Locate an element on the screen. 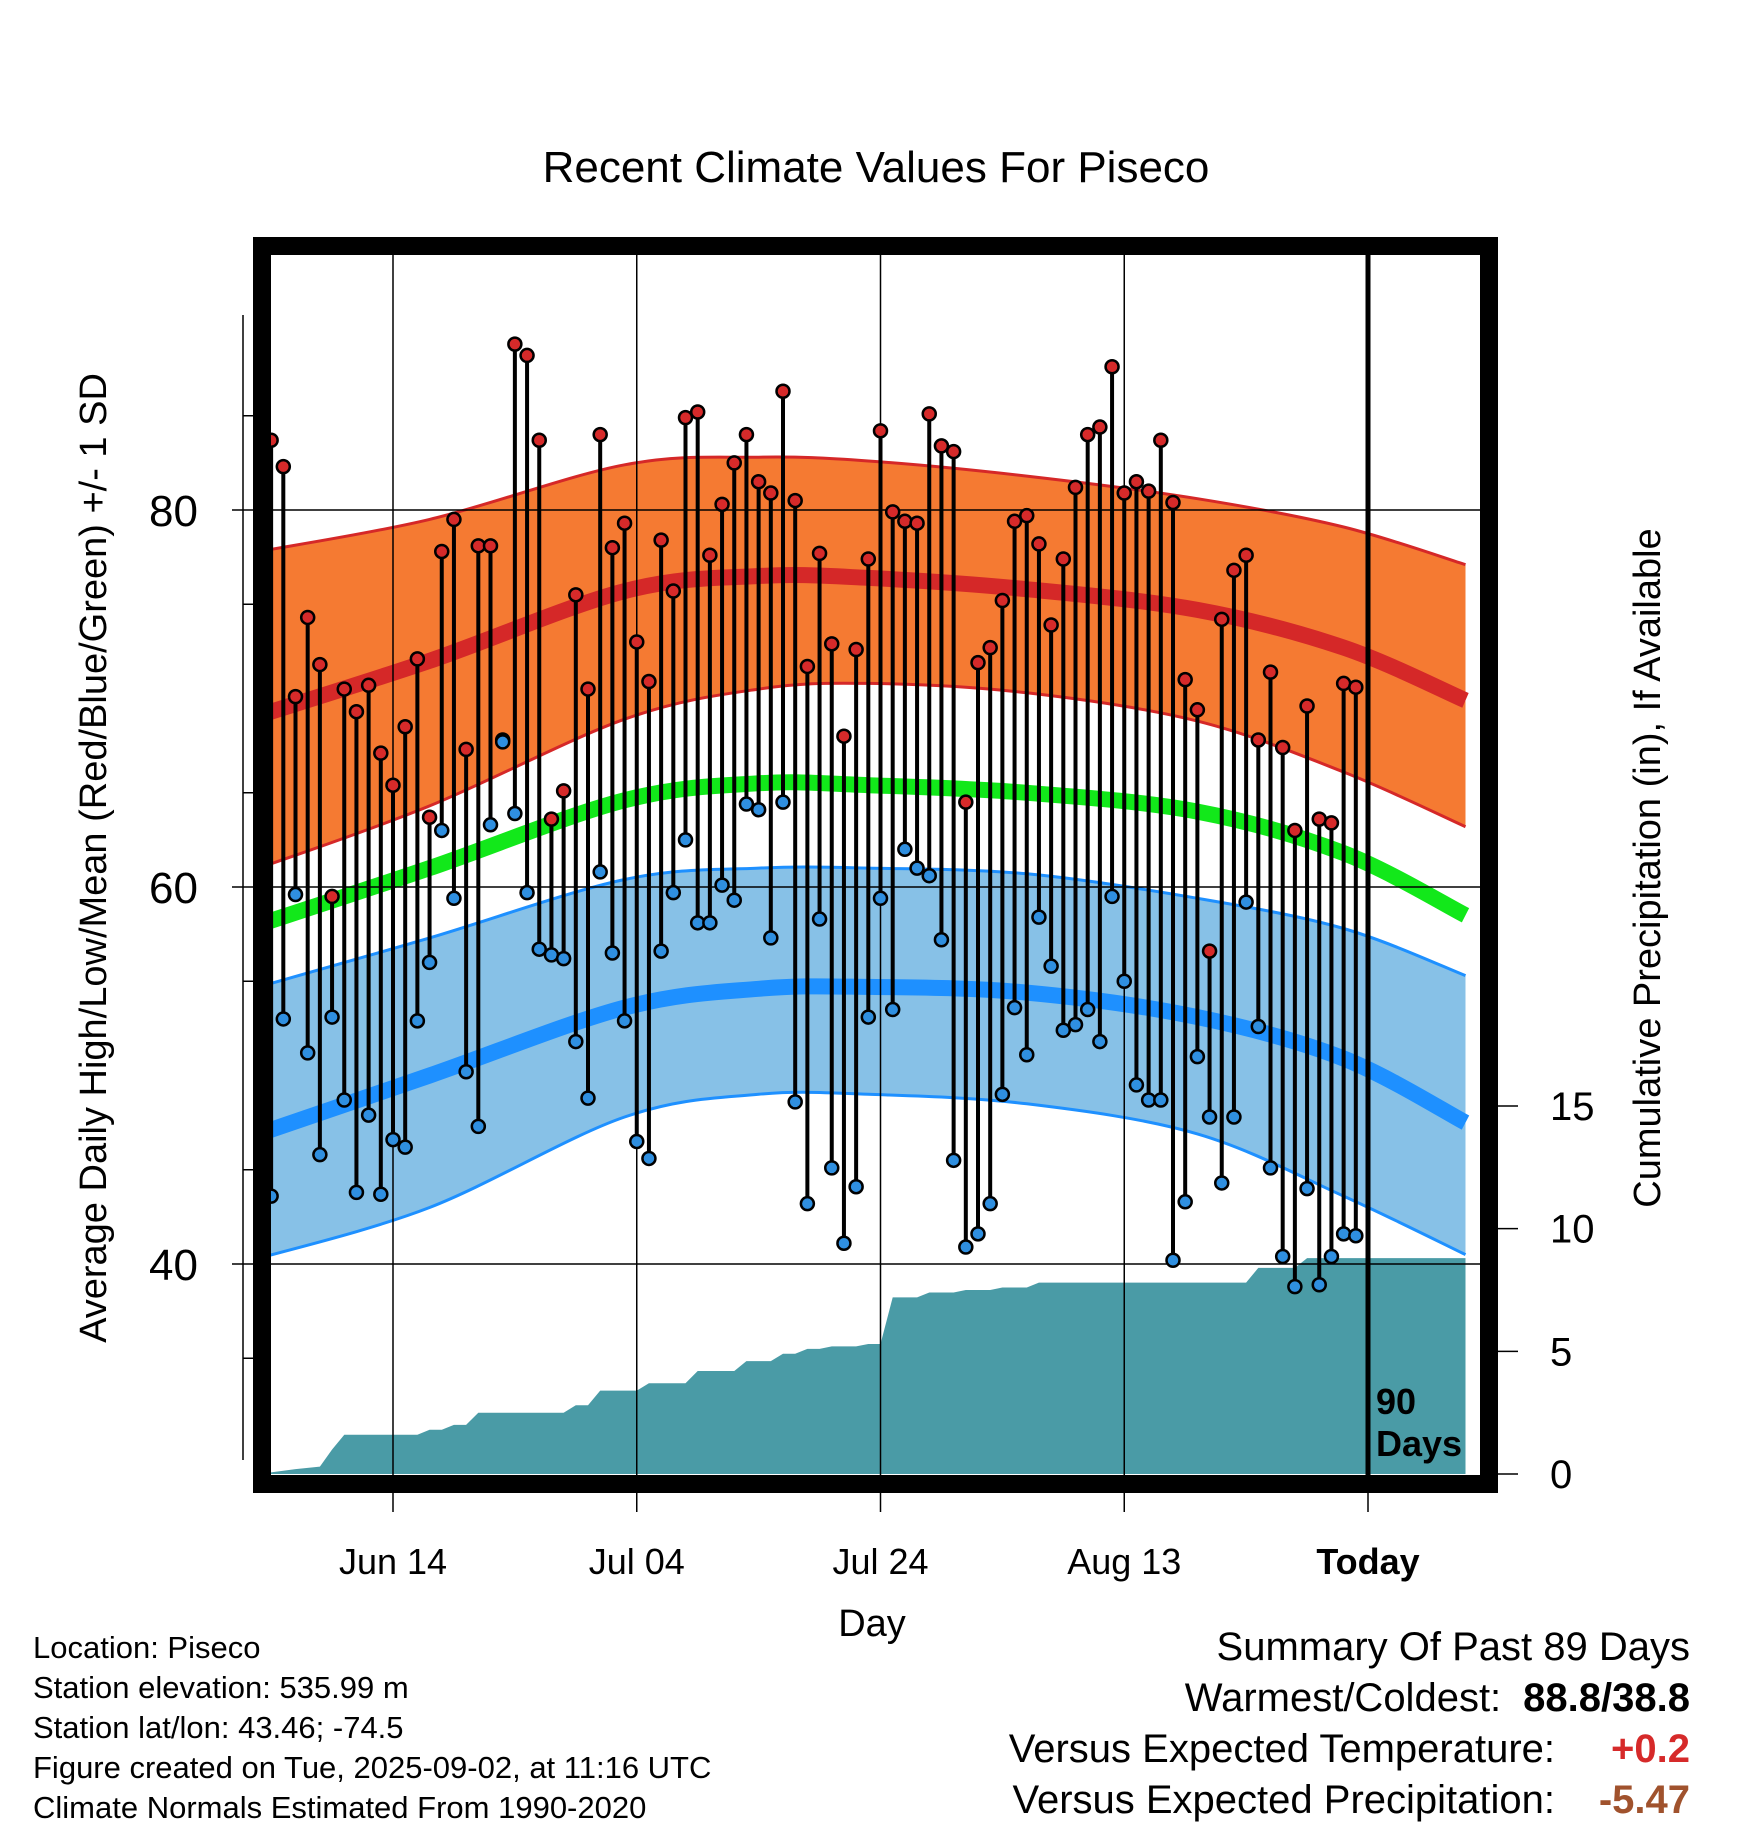  high-sd-upper-line is located at coordinates (868, 511).